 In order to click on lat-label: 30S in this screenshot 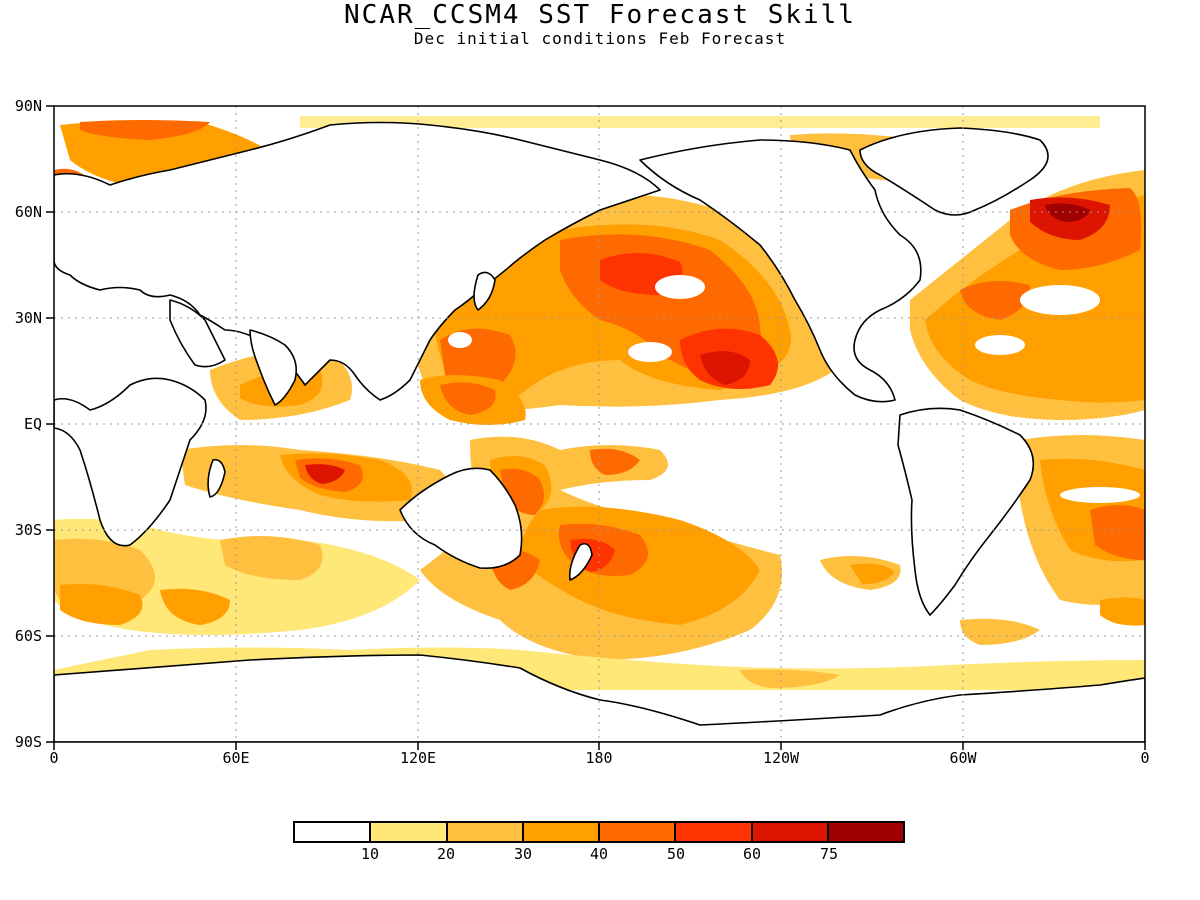, I will do `click(28, 530)`.